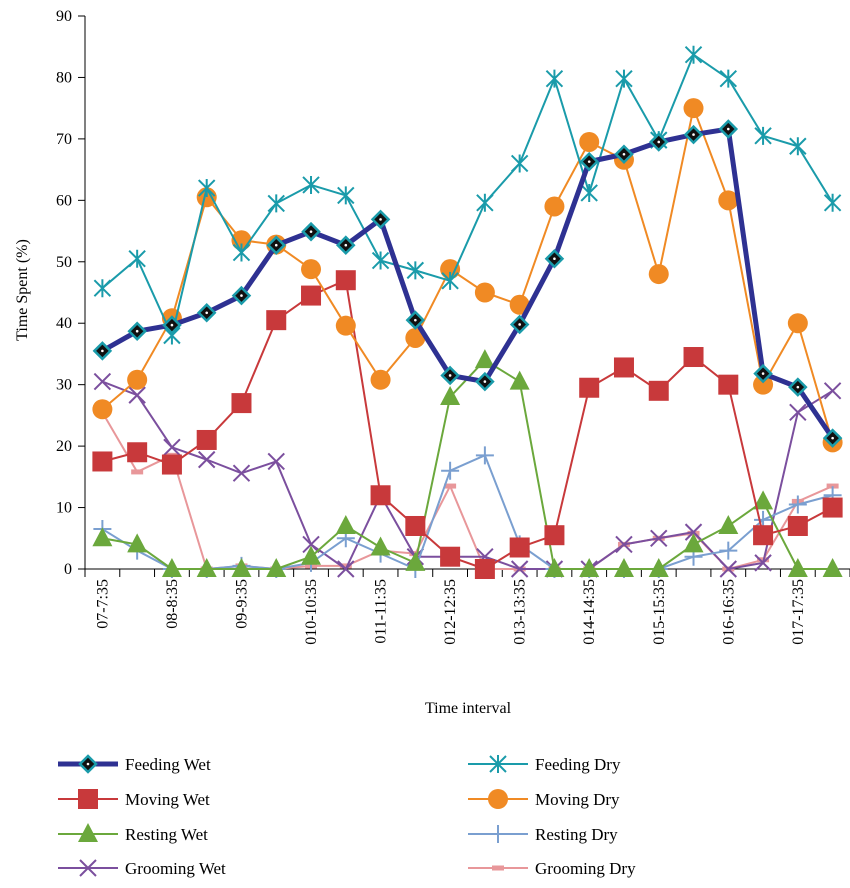  Describe the element at coordinates (450, 612) in the screenshot. I see `x-tick-label: 012-12:35` at that location.